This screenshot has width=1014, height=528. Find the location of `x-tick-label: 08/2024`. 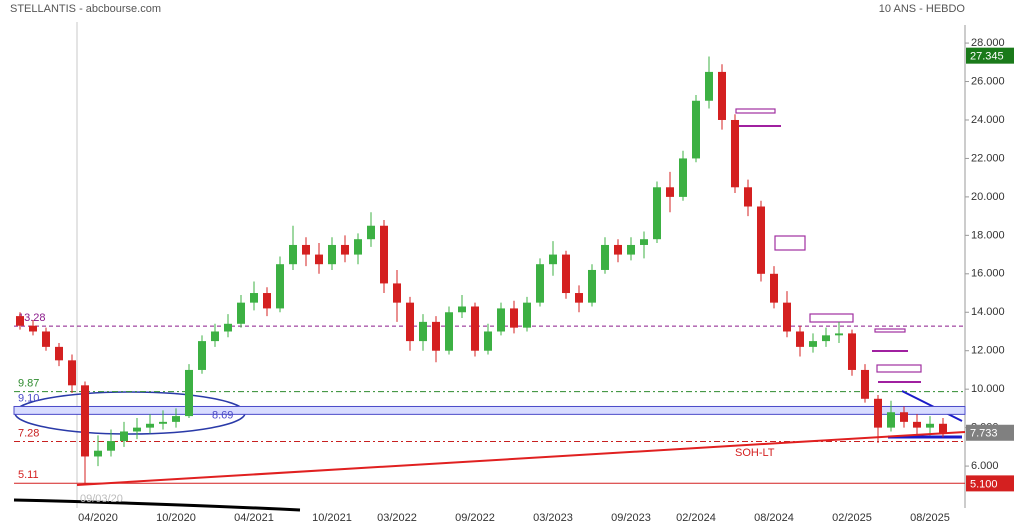

x-tick-label: 08/2024 is located at coordinates (774, 518).